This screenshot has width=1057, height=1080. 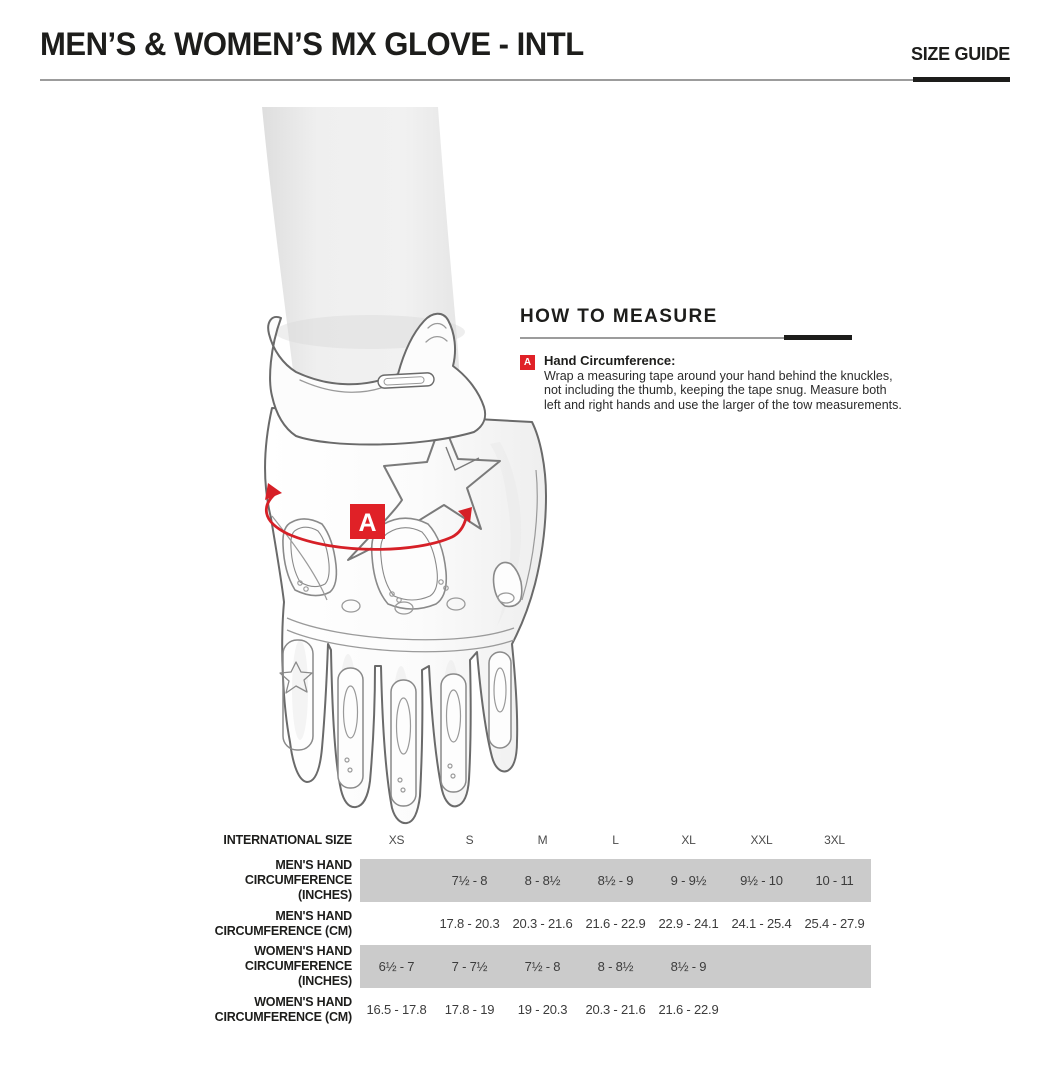 What do you see at coordinates (377, 379) in the screenshot?
I see `wrist-cuff` at bounding box center [377, 379].